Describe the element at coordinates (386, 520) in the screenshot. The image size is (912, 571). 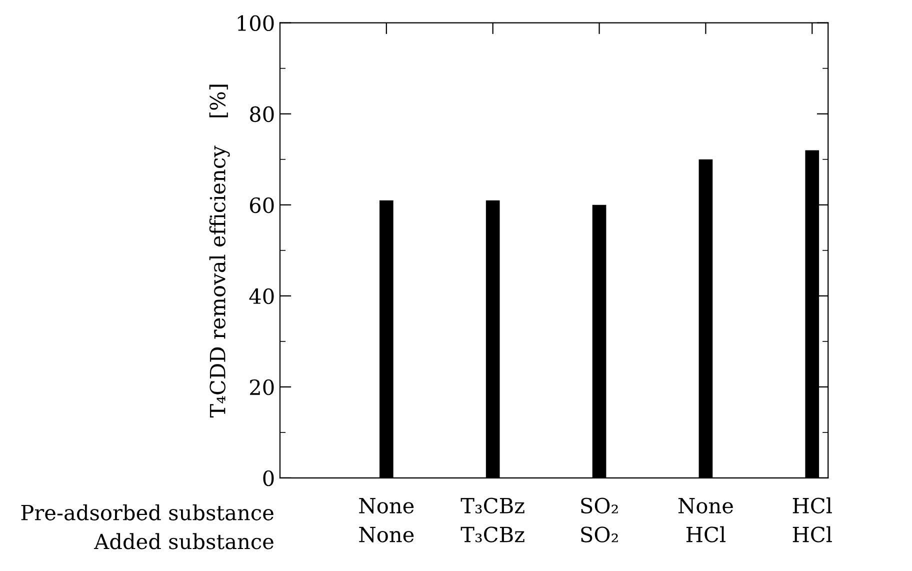
I see `x-tick-label: None None` at that location.